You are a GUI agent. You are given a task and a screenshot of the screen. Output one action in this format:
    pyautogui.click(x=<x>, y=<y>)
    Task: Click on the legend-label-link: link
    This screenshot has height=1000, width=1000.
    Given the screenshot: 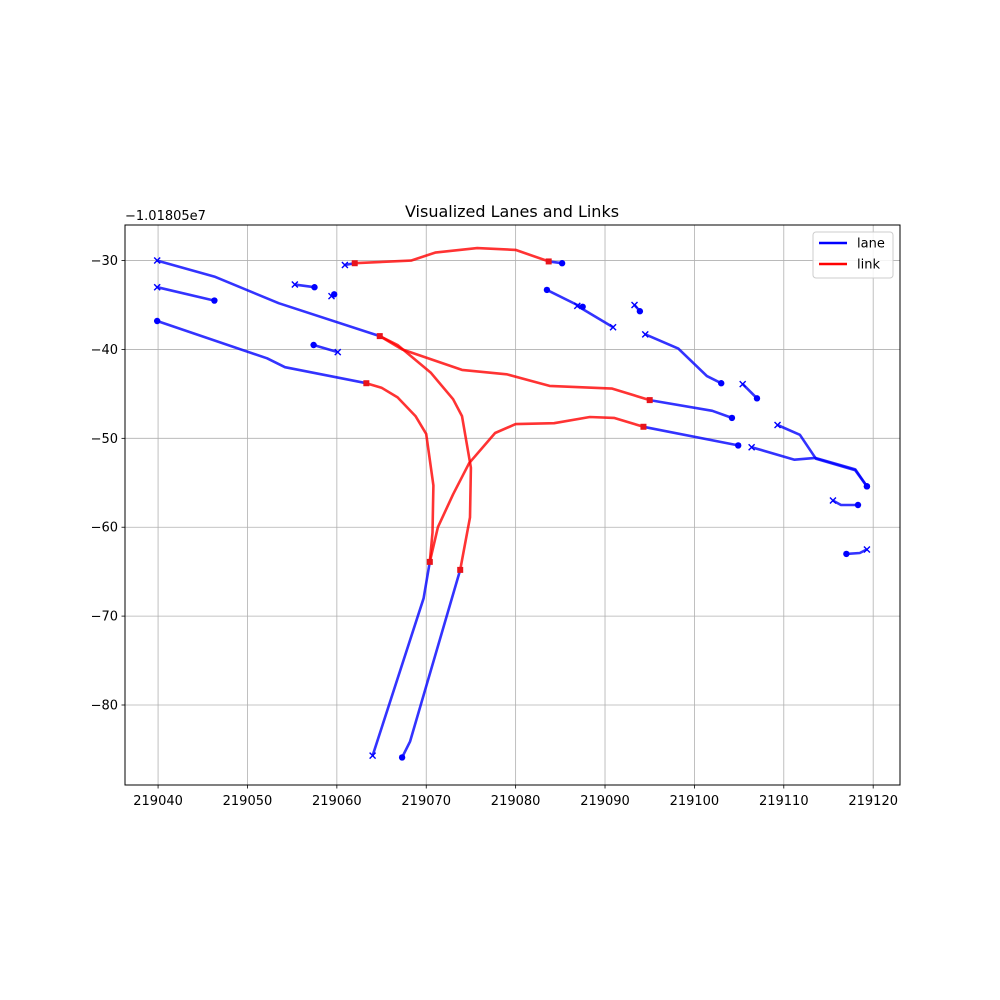 What is the action you would take?
    pyautogui.click(x=868, y=265)
    